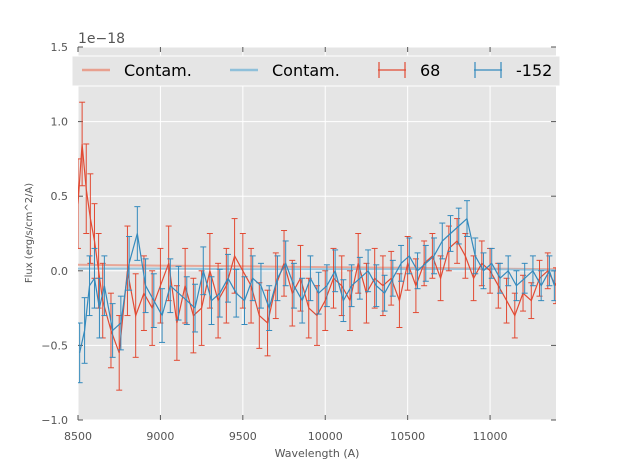 The image size is (617, 467). Describe the element at coordinates (54, 420) in the screenshot. I see `y-tick-label: −1.0` at that location.